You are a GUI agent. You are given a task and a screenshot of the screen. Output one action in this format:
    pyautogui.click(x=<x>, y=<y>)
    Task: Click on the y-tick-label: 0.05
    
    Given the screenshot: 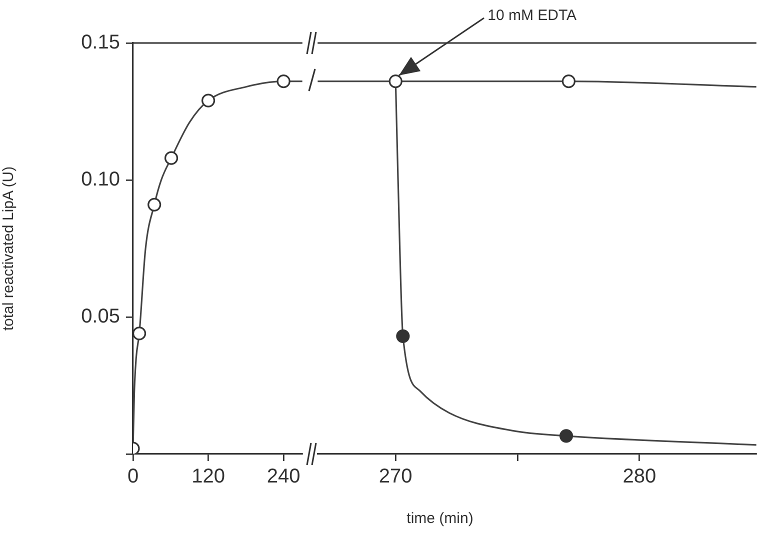 What is the action you would take?
    pyautogui.click(x=100, y=317)
    